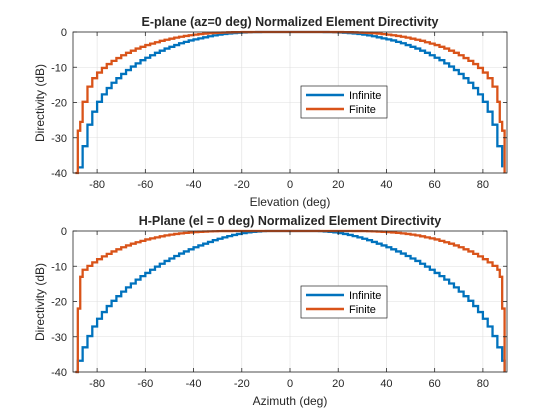 This screenshot has width=560, height=420. I want to click on e-plane-ylabel: Directivity (dB), so click(40, 103).